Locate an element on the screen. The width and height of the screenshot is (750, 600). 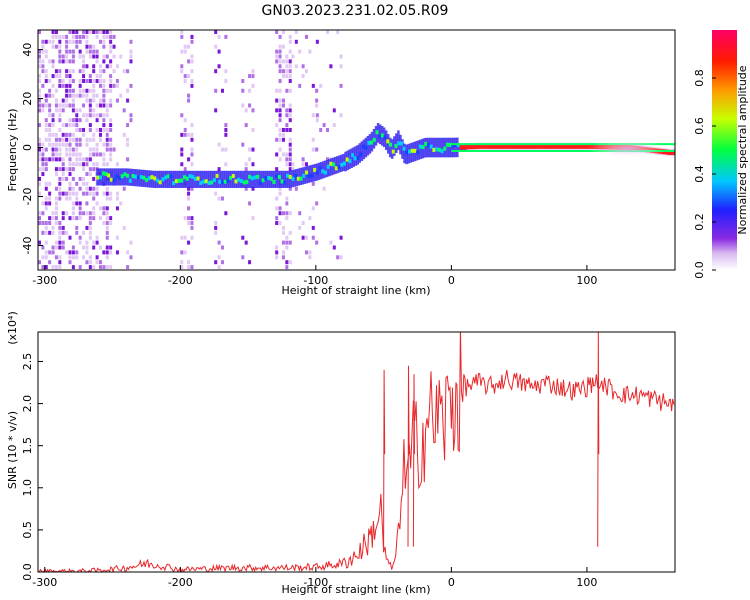
snr-xlabel: Height of straight line (km) is located at coordinates (355, 589).